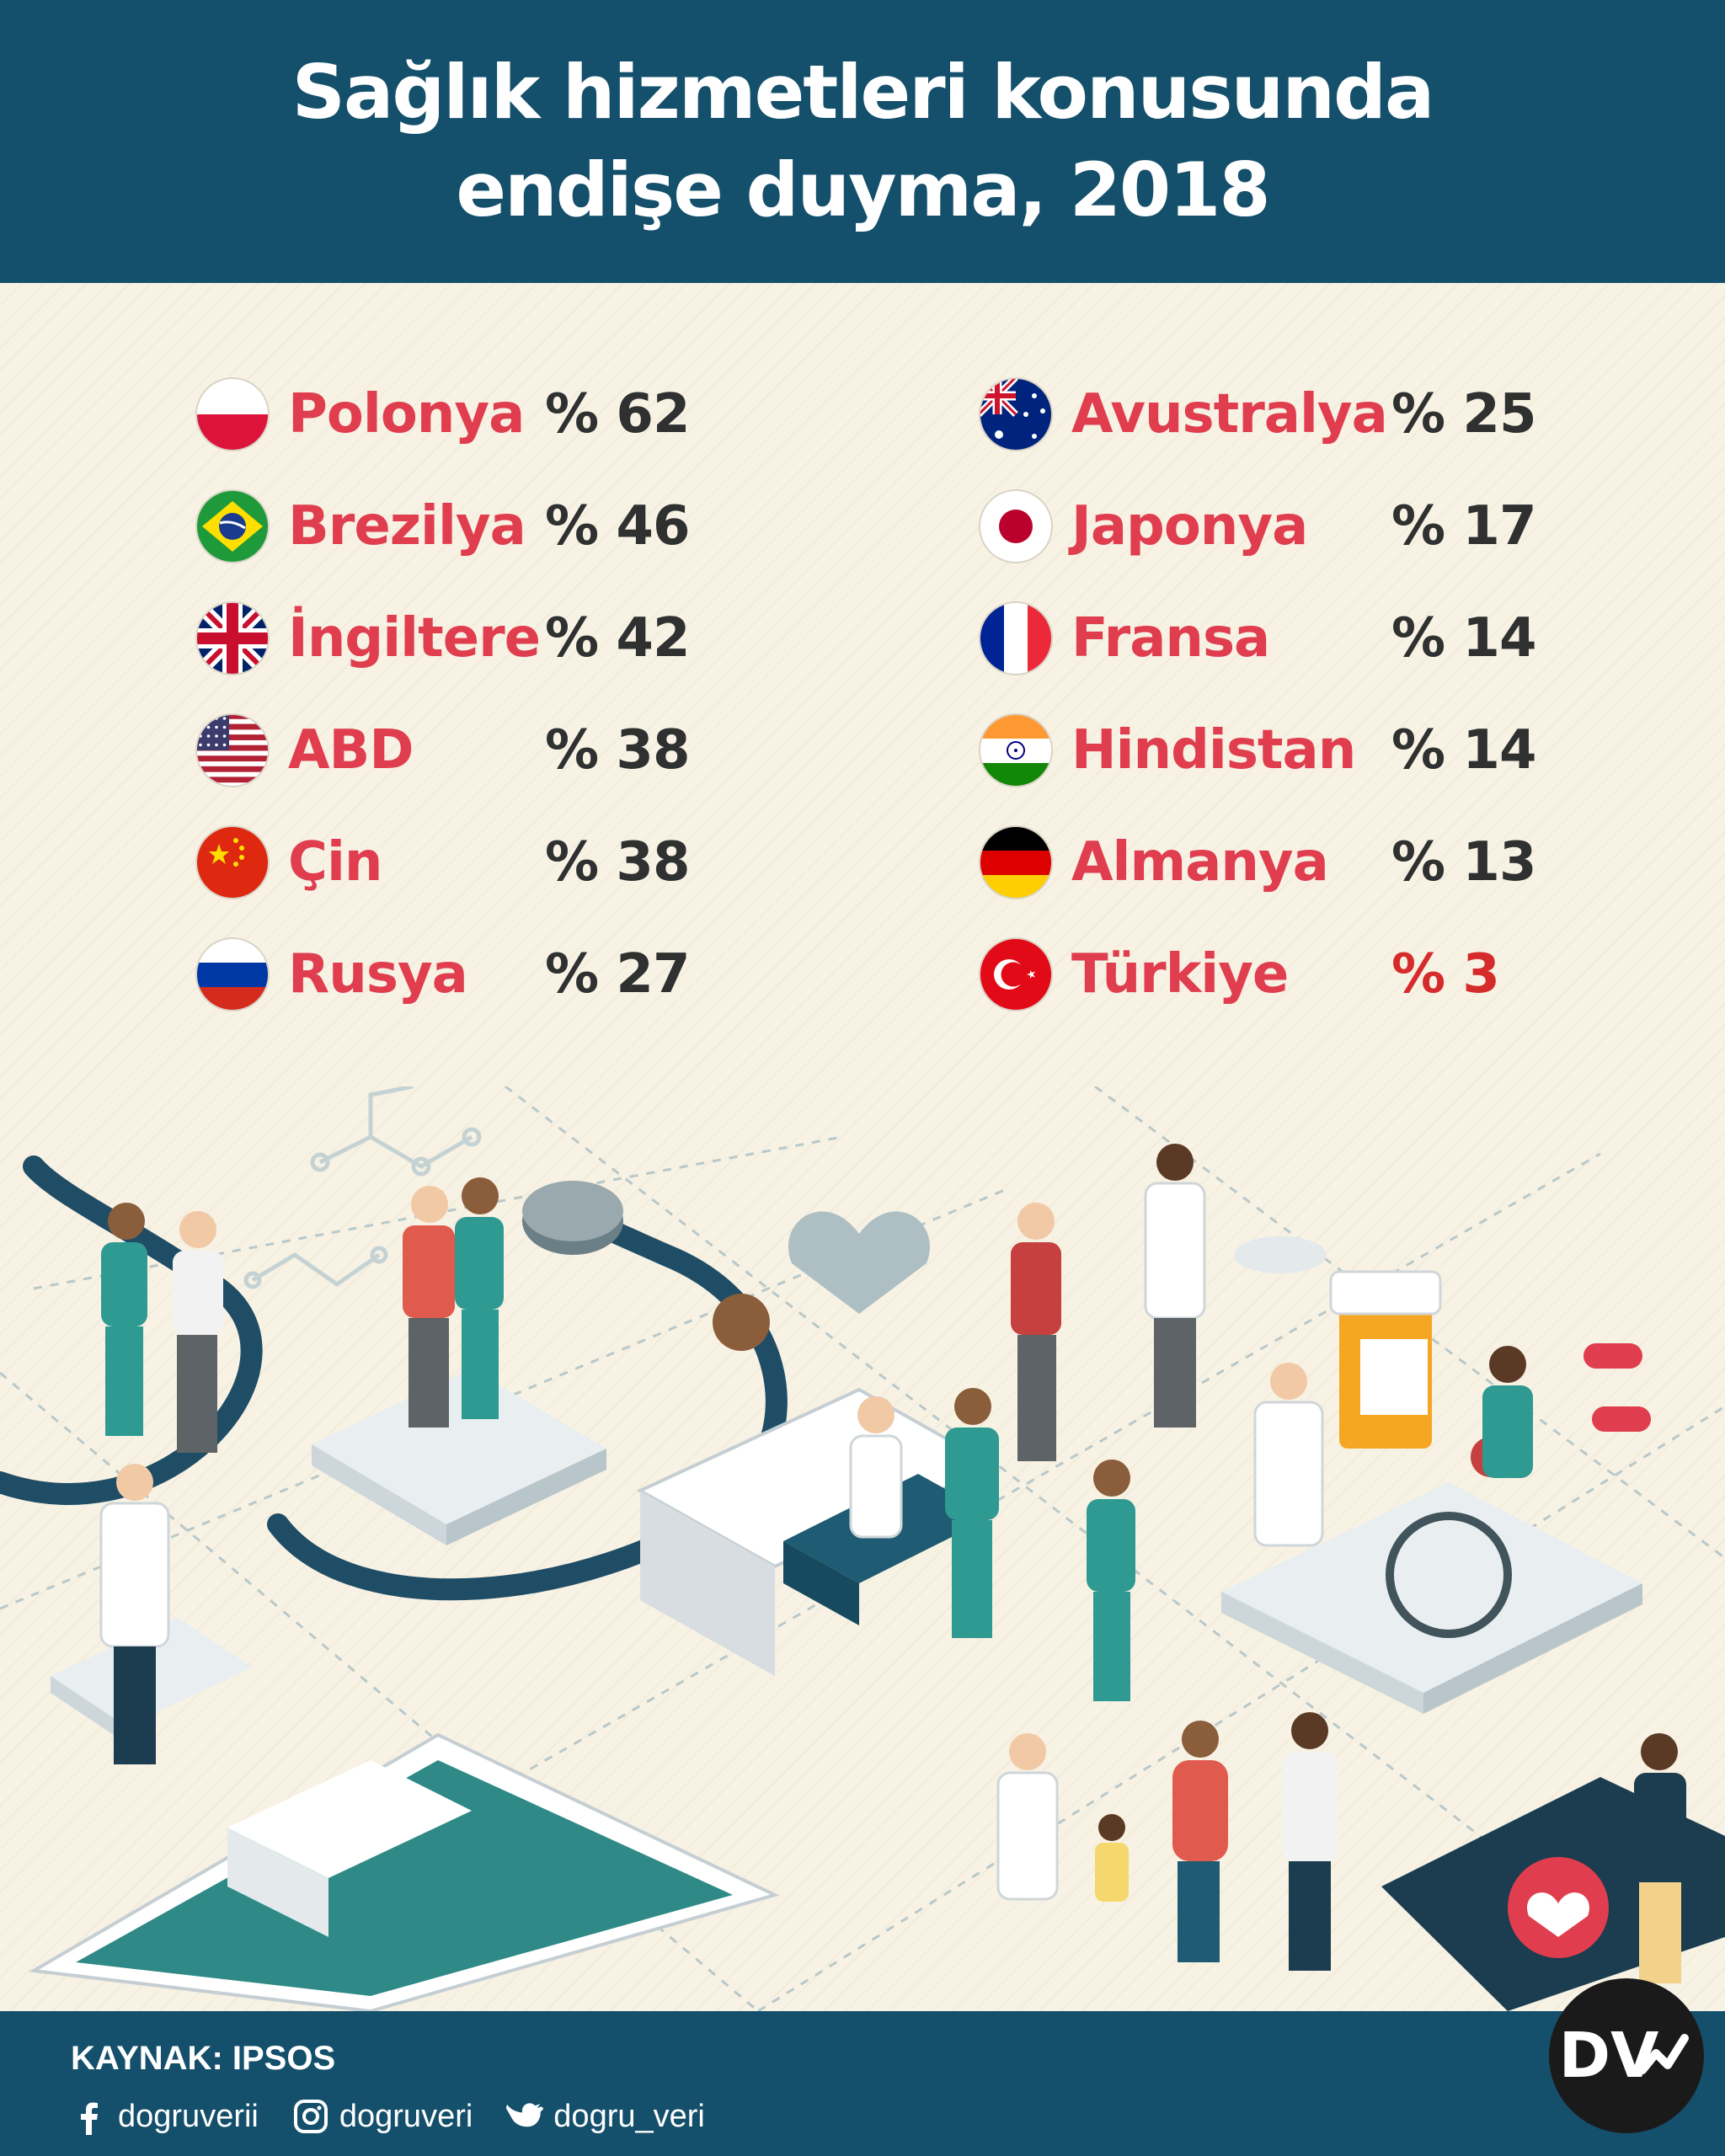 The width and height of the screenshot is (1725, 2156). What do you see at coordinates (335, 862) in the screenshot?
I see `country-label: Çin` at bounding box center [335, 862].